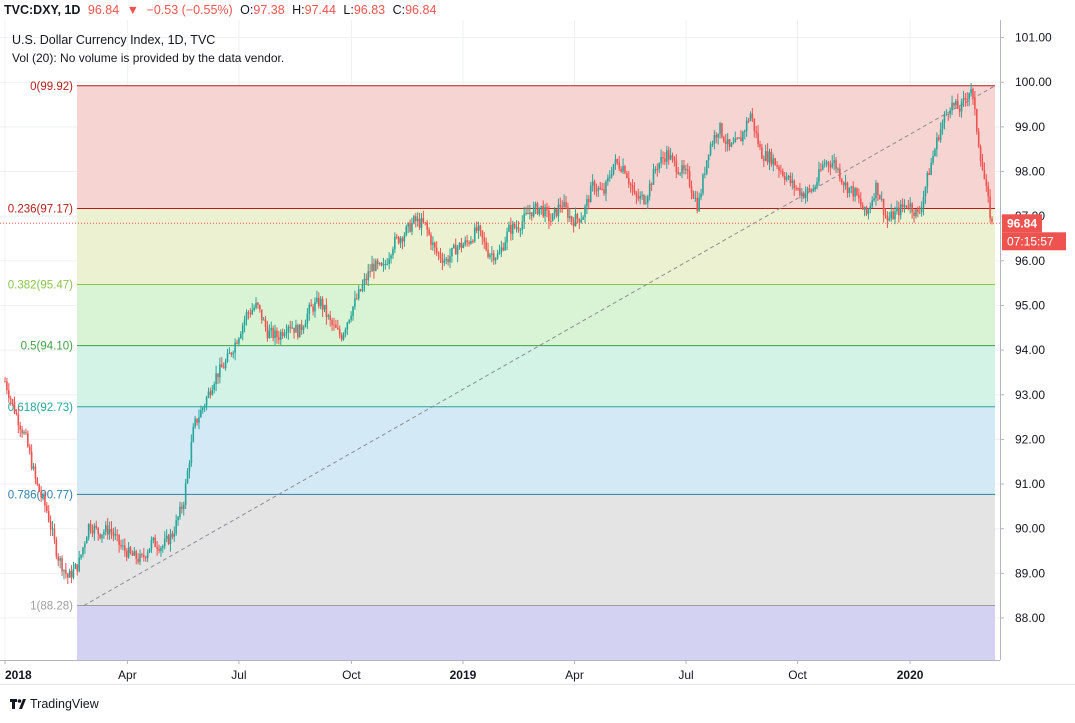 The image size is (1075, 723). I want to click on high-value: 97.44, so click(320, 10).